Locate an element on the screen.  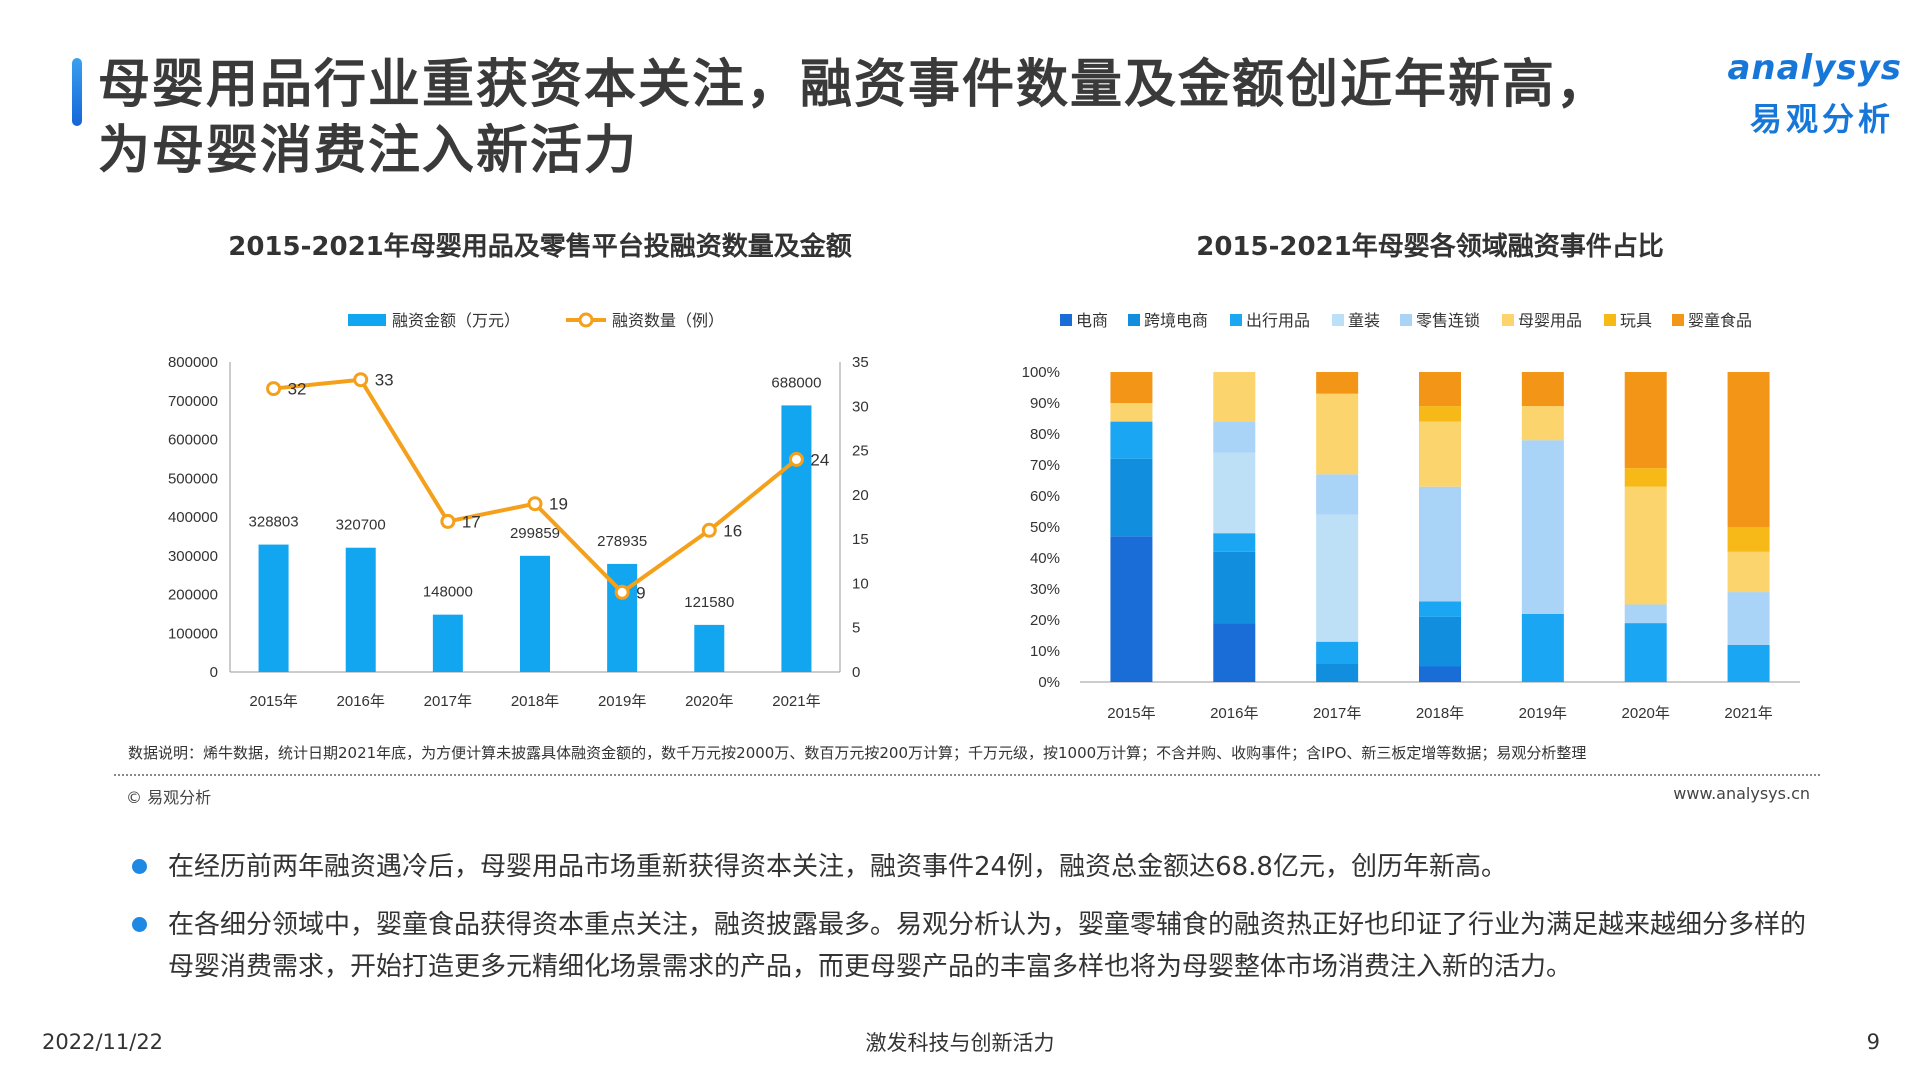
y-tick-label-left: 600000 is located at coordinates (193, 440).